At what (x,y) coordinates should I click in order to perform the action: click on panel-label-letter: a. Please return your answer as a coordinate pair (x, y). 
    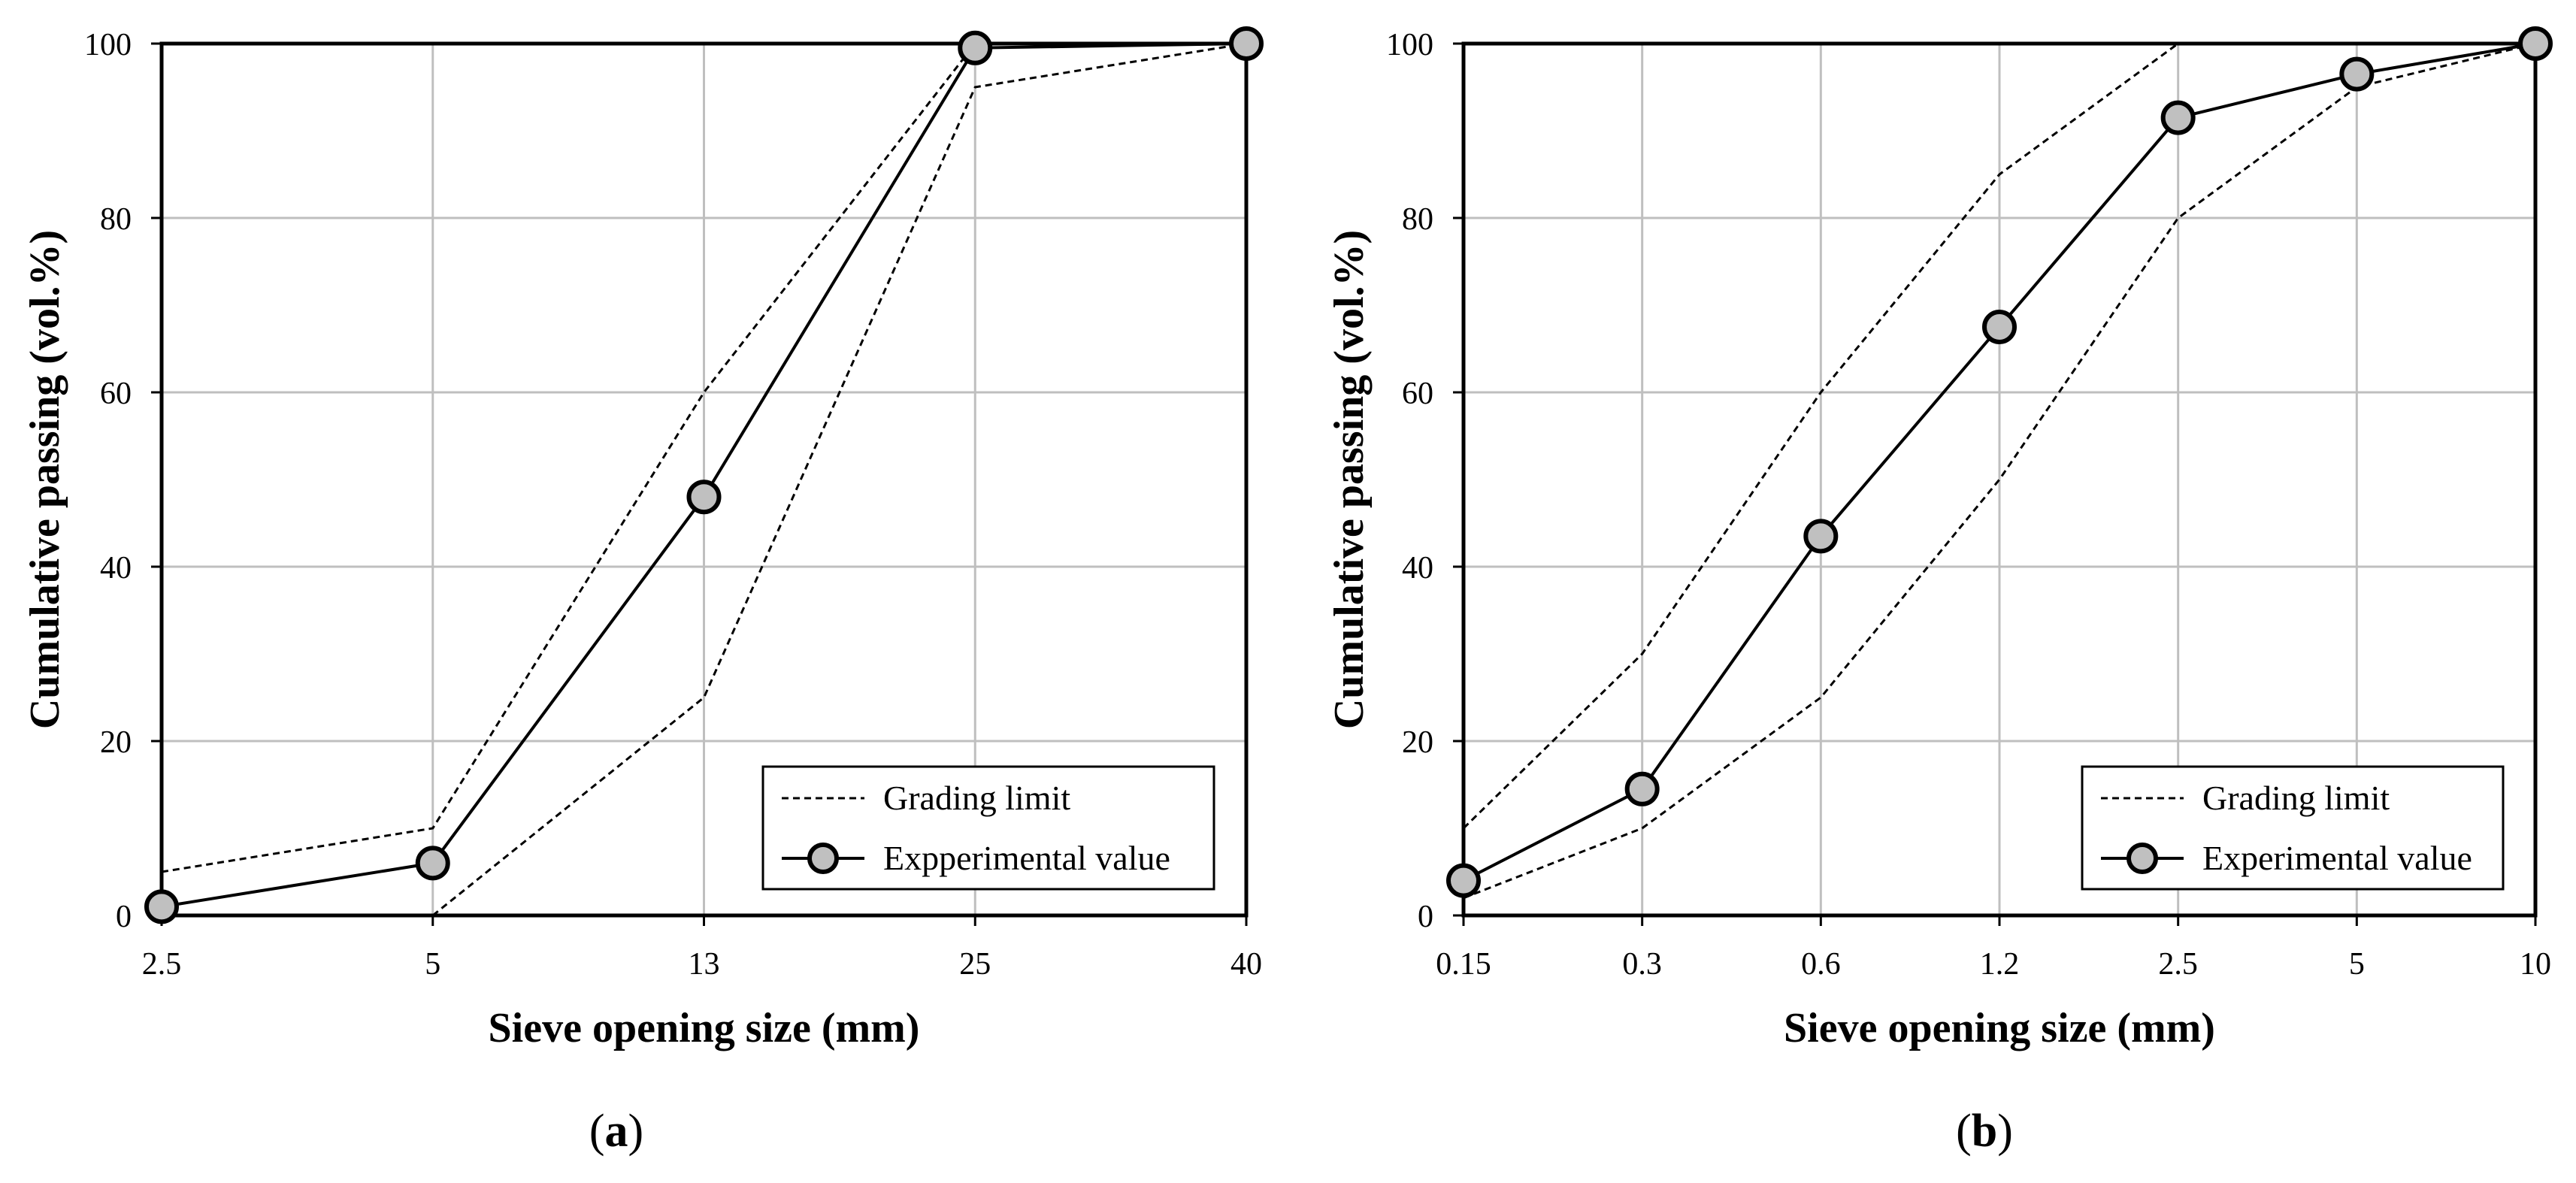
    Looking at the image, I should click on (616, 1131).